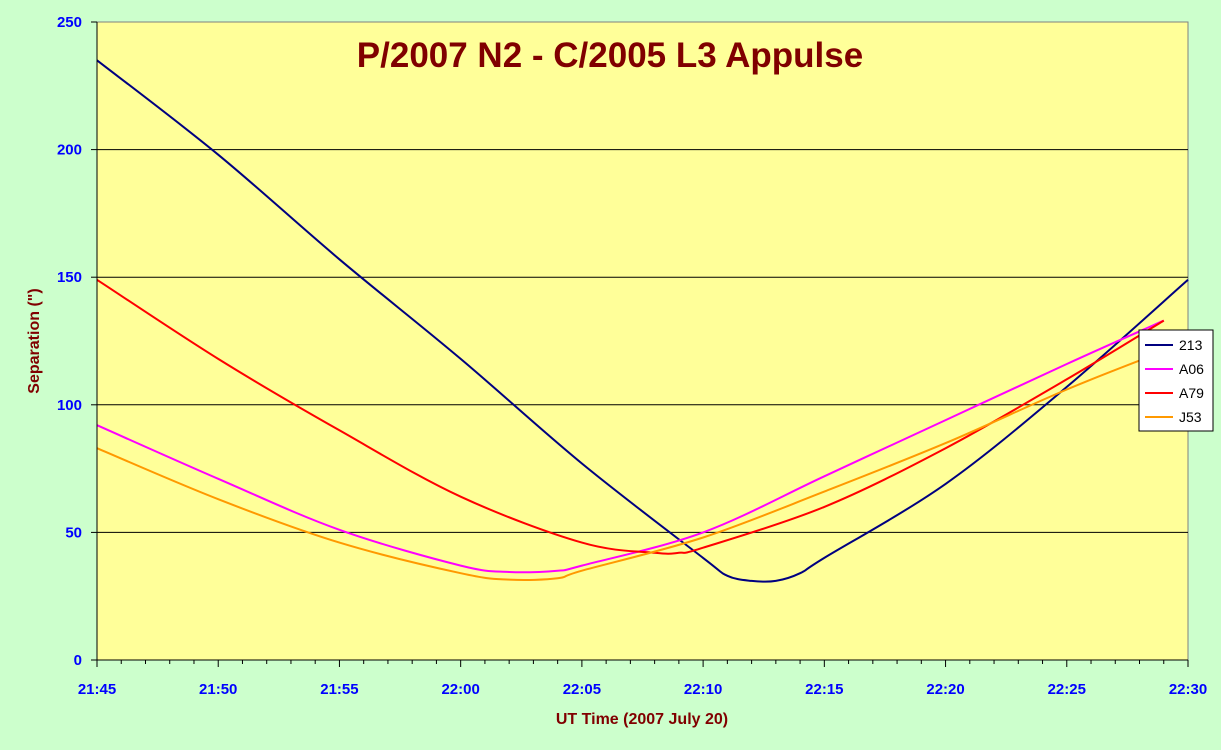  What do you see at coordinates (69, 341) in the screenshot?
I see `y-tick-labels: 0 50 100 150 200 250` at bounding box center [69, 341].